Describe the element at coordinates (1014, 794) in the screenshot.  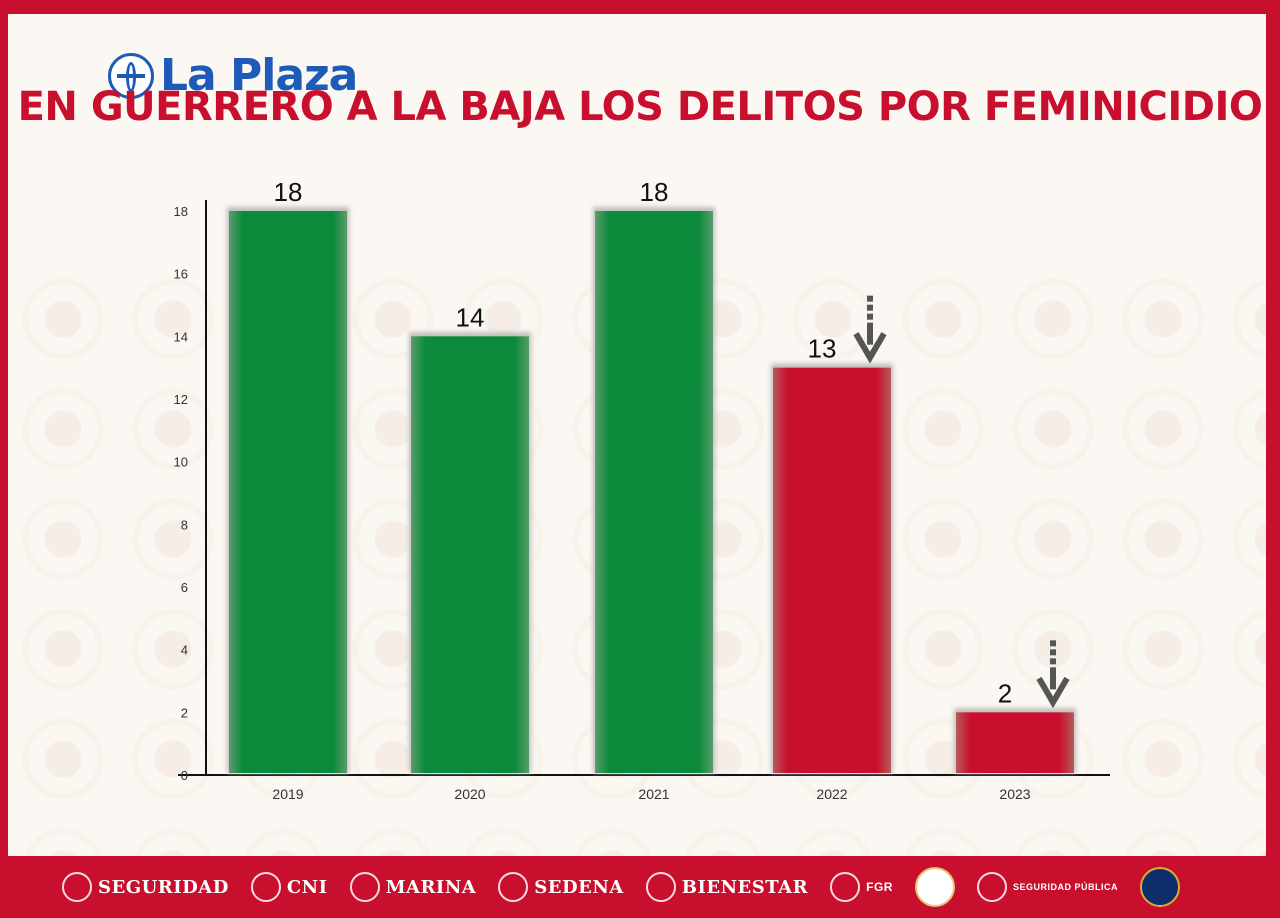
I see `x-tick-label: 2023` at that location.